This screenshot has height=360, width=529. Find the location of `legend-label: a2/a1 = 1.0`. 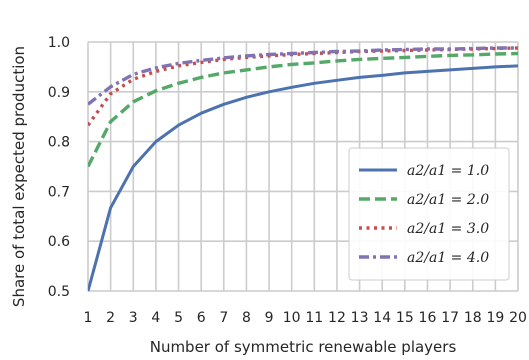

legend-label: a2/a1 = 1.0 is located at coordinates (448, 171).